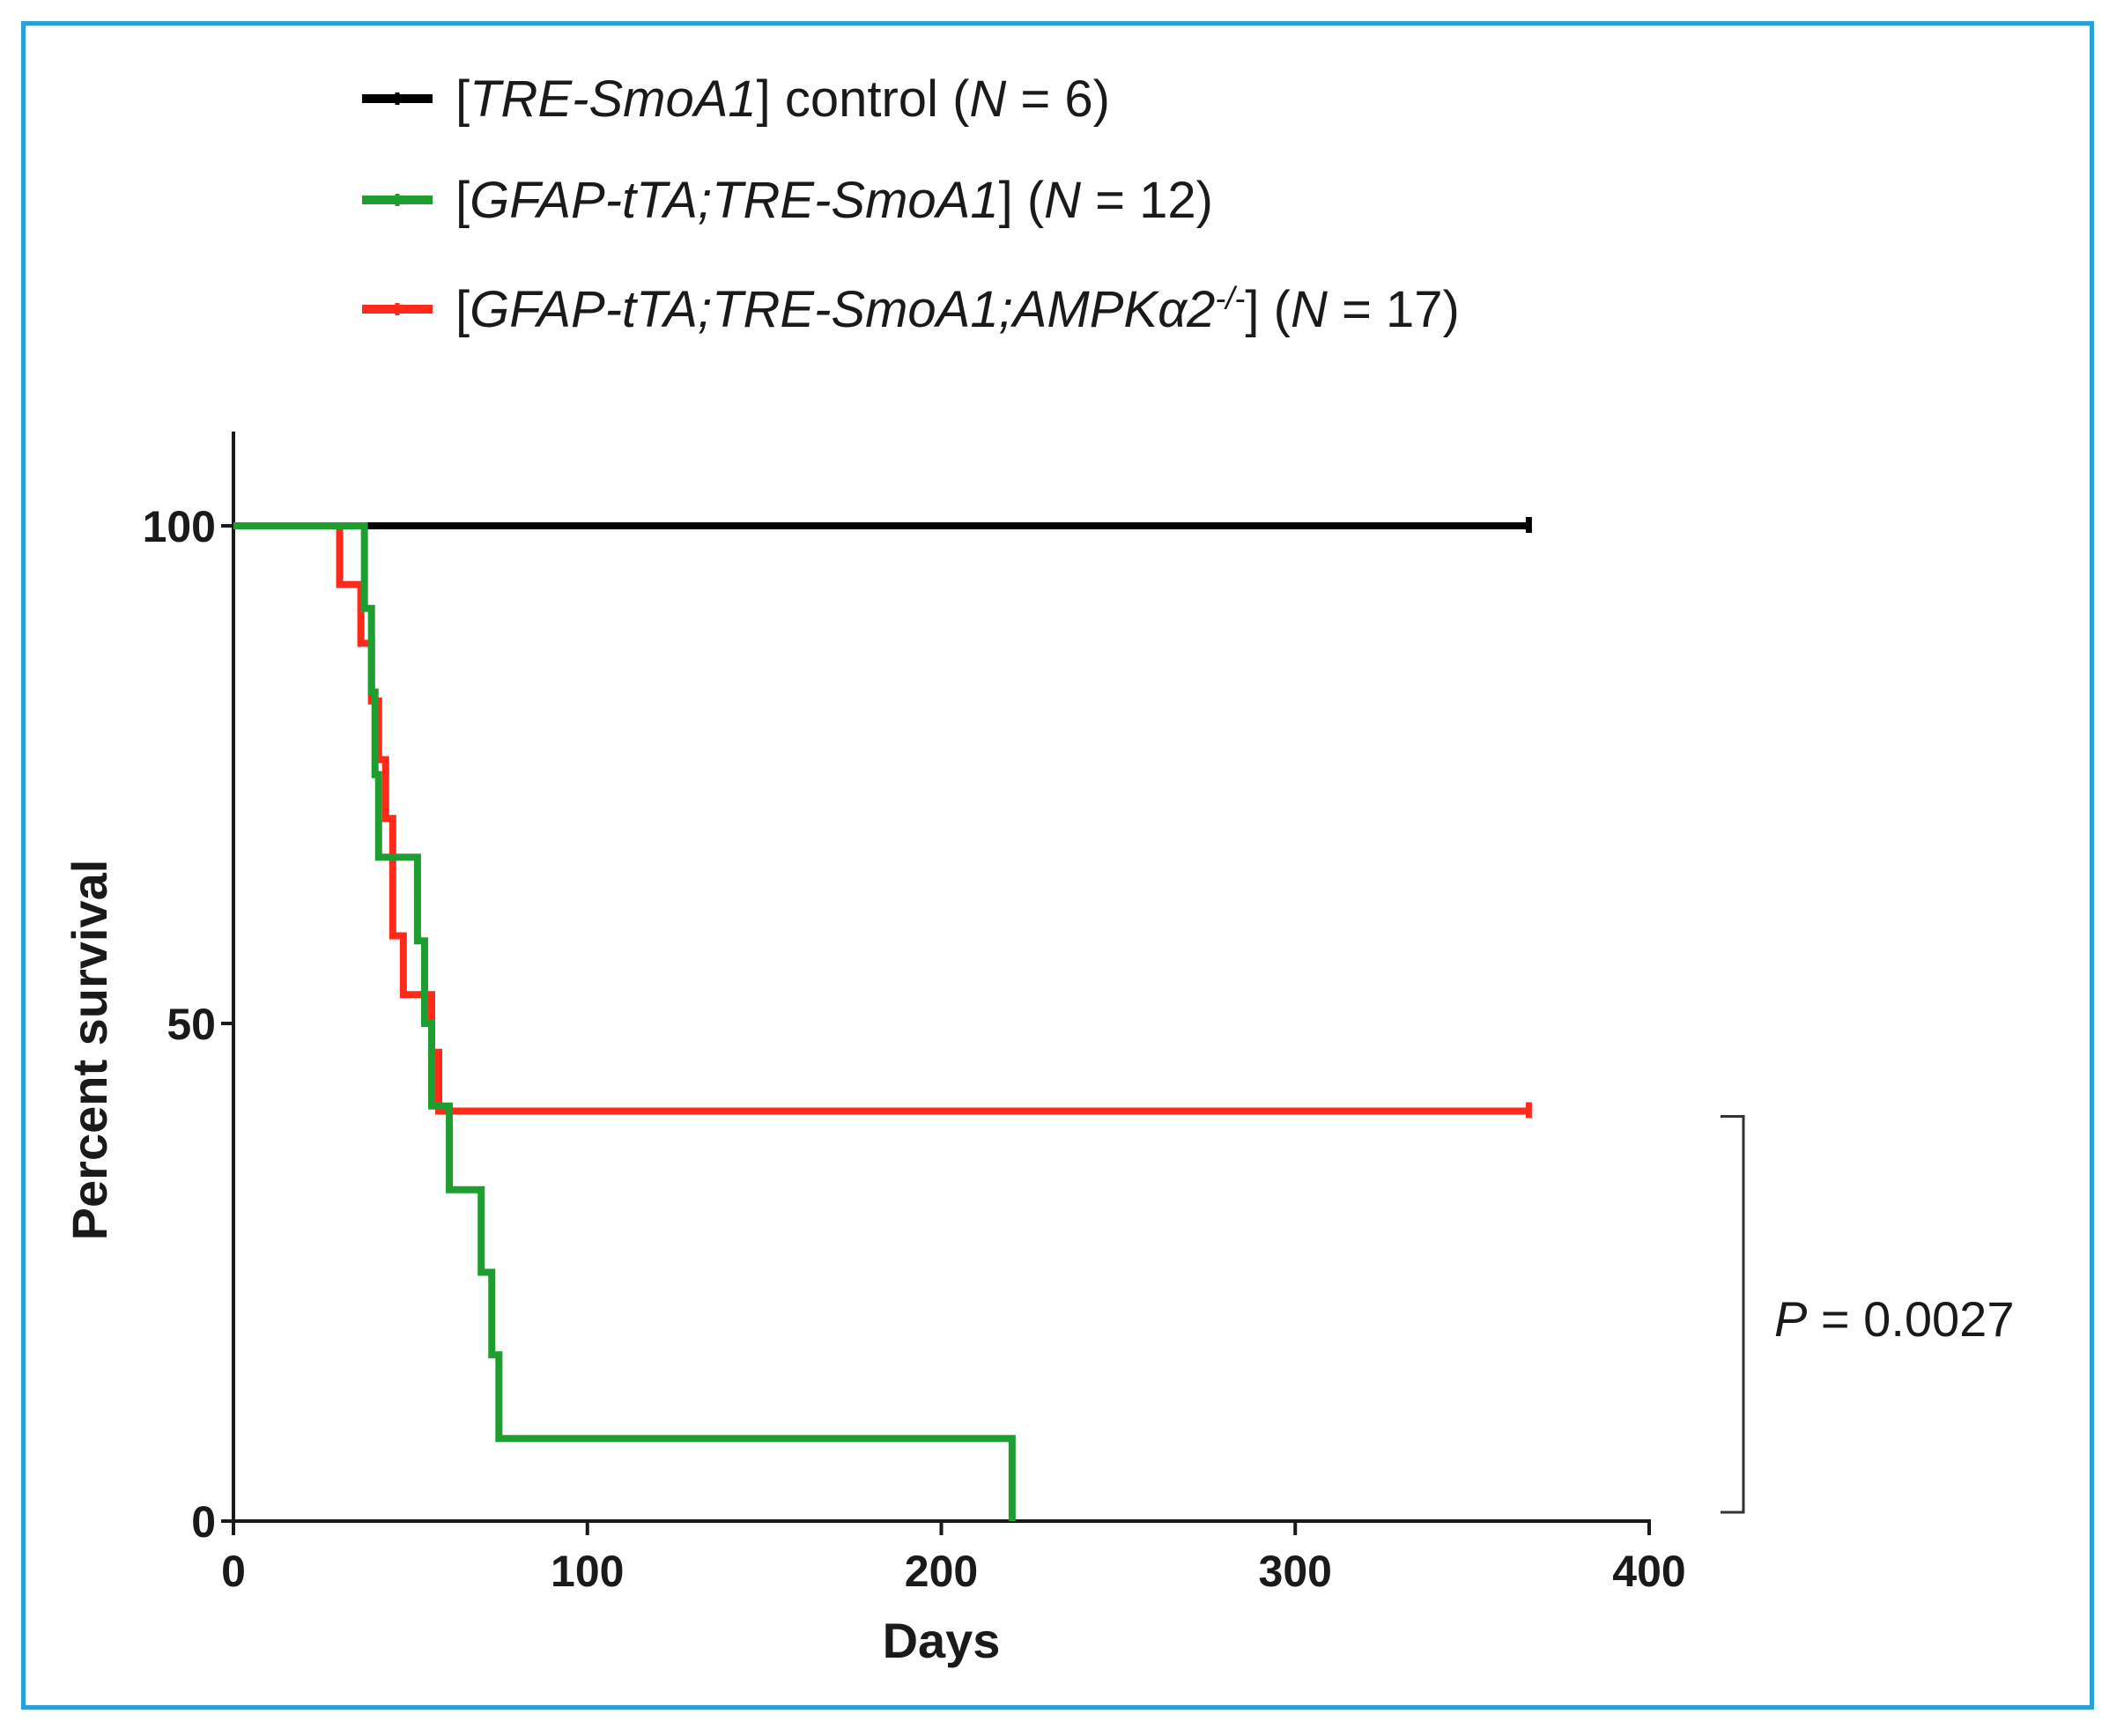 The width and height of the screenshot is (2124, 1736). Describe the element at coordinates (1268, 309) in the screenshot. I see `legend-label-2-part-3: ] (` at that location.